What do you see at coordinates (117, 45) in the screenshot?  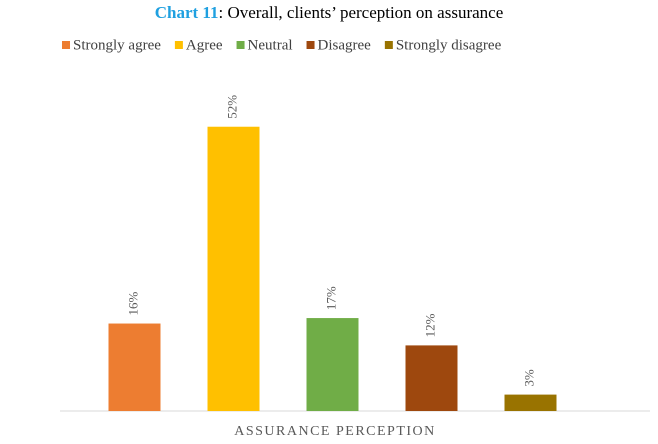 I see `legend-label: Strongly agree` at bounding box center [117, 45].